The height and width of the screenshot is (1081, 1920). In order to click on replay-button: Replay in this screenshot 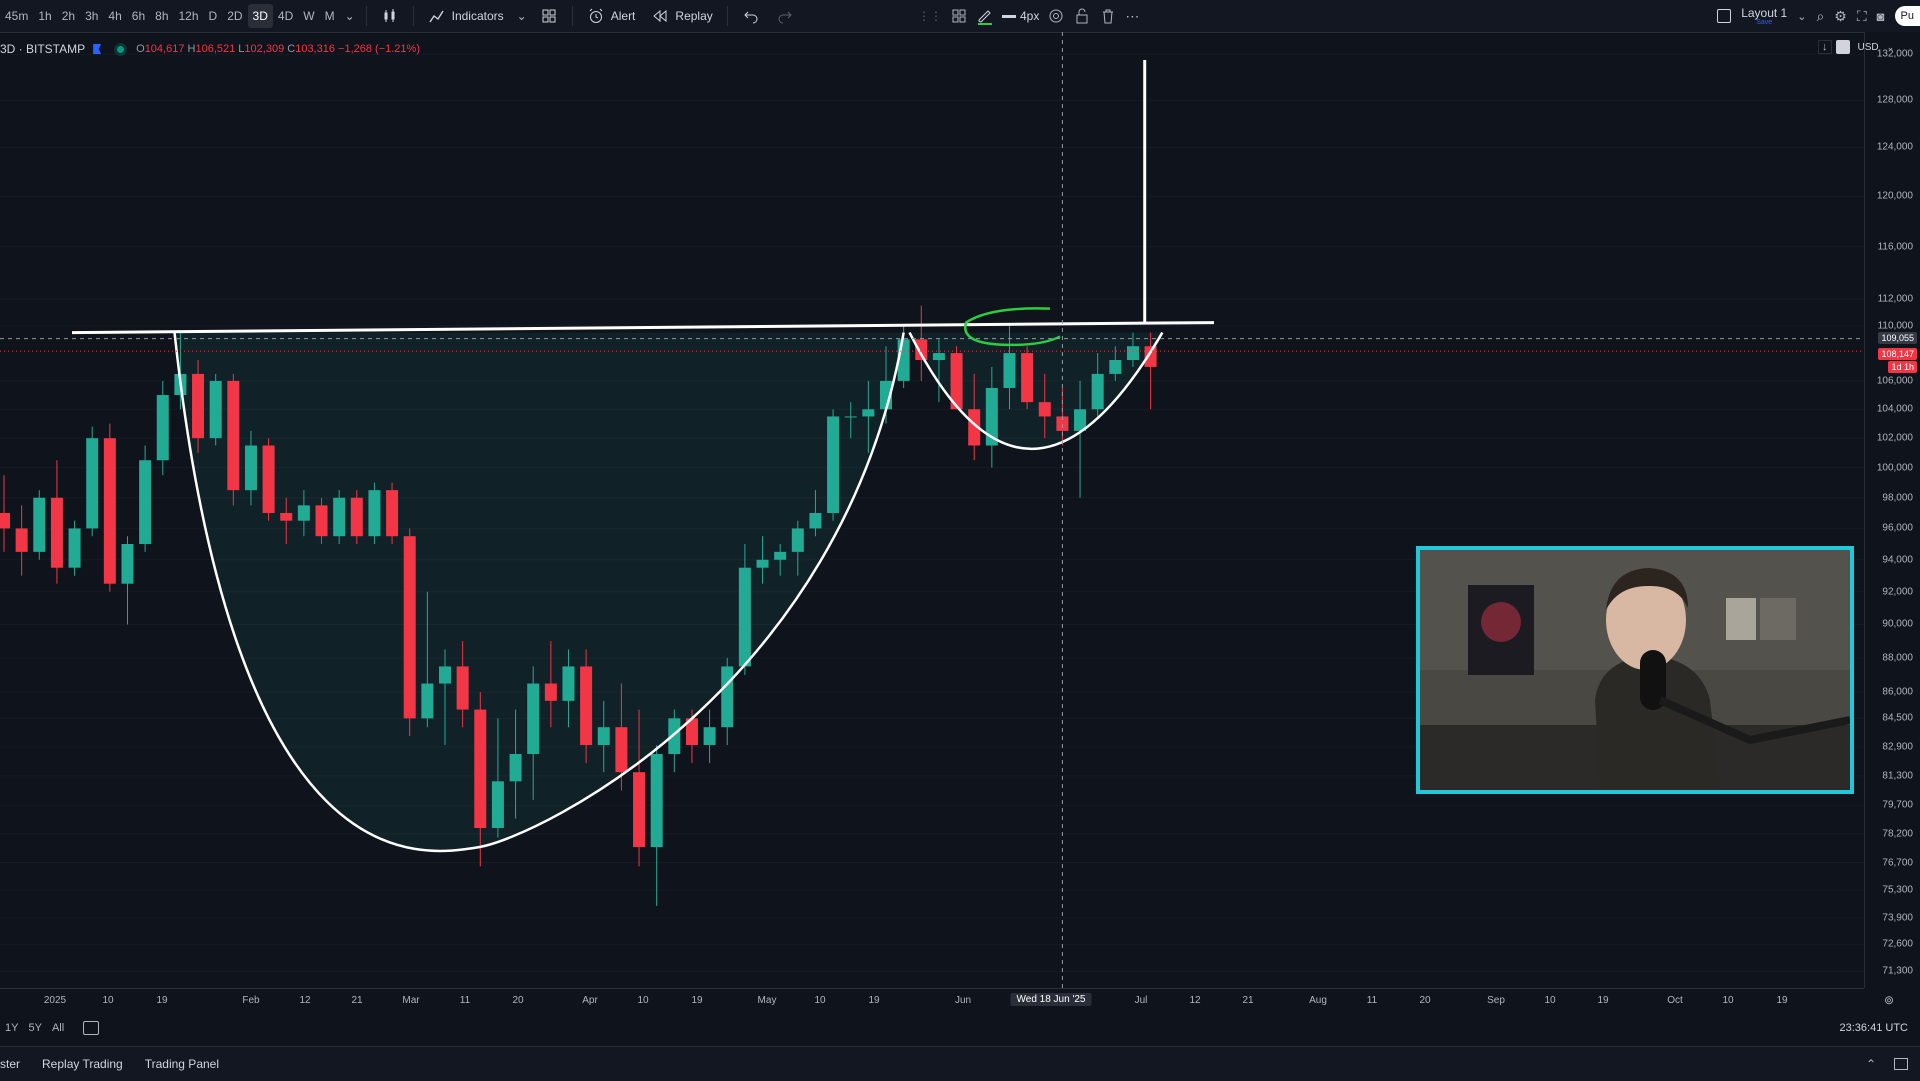, I will do `click(681, 16)`.